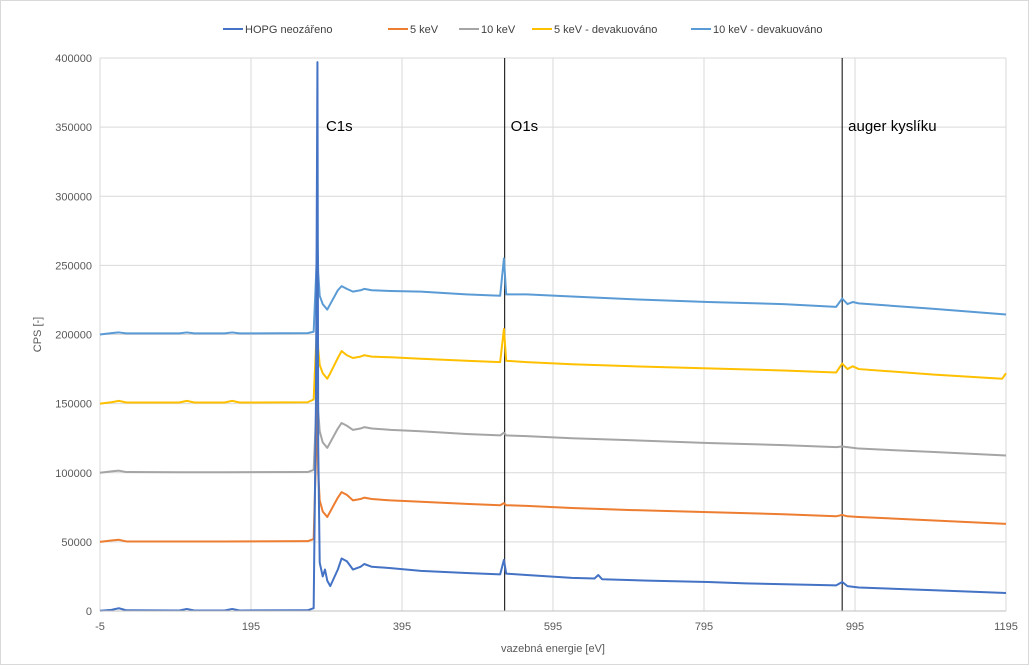 The height and width of the screenshot is (669, 1029). I want to click on y-tick-label: 250000, so click(73, 266).